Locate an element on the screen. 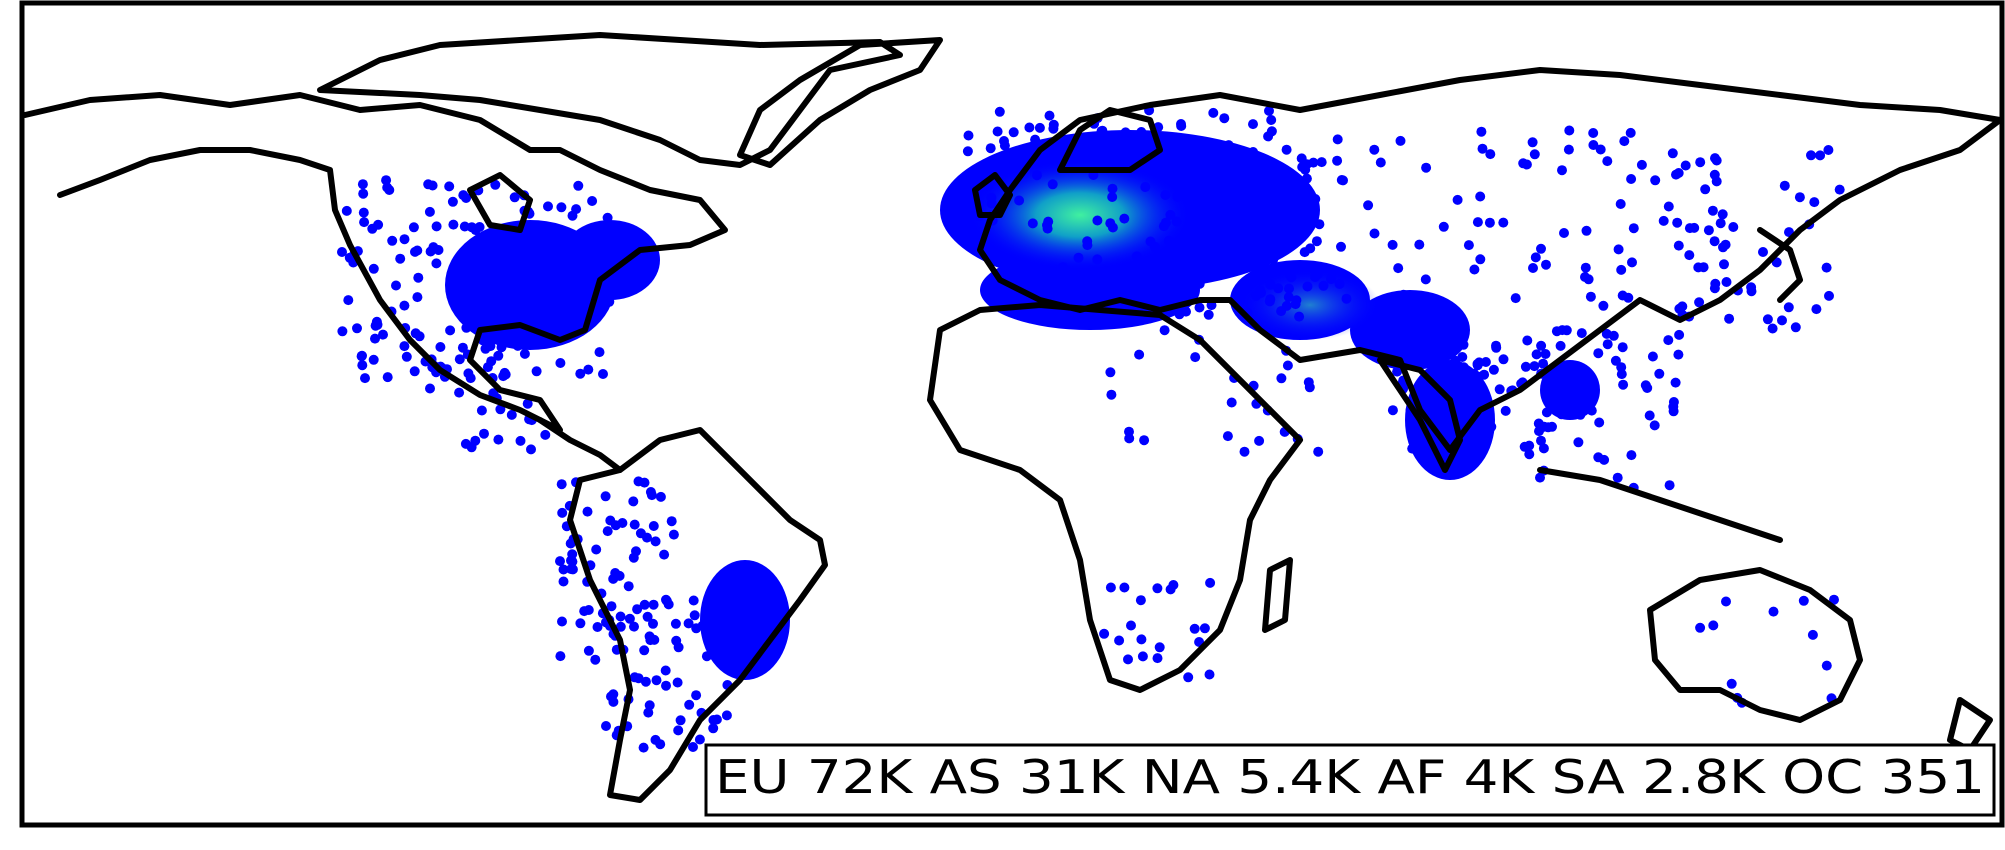 The width and height of the screenshot is (2005, 850). legend-item-as: AS 31K is located at coordinates (1019, 777).